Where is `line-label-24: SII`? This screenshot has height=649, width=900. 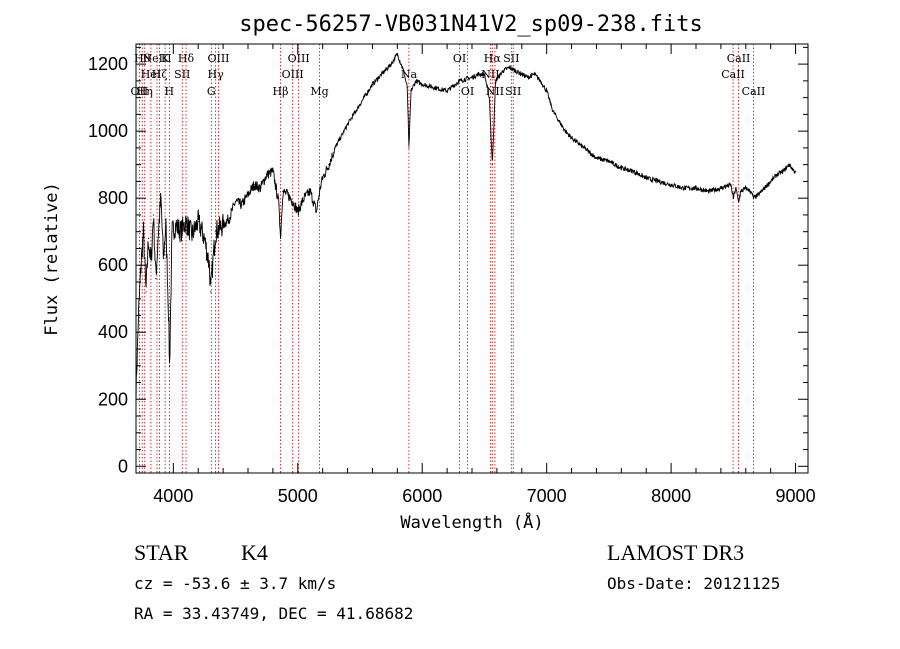 line-label-24: SII is located at coordinates (513, 91).